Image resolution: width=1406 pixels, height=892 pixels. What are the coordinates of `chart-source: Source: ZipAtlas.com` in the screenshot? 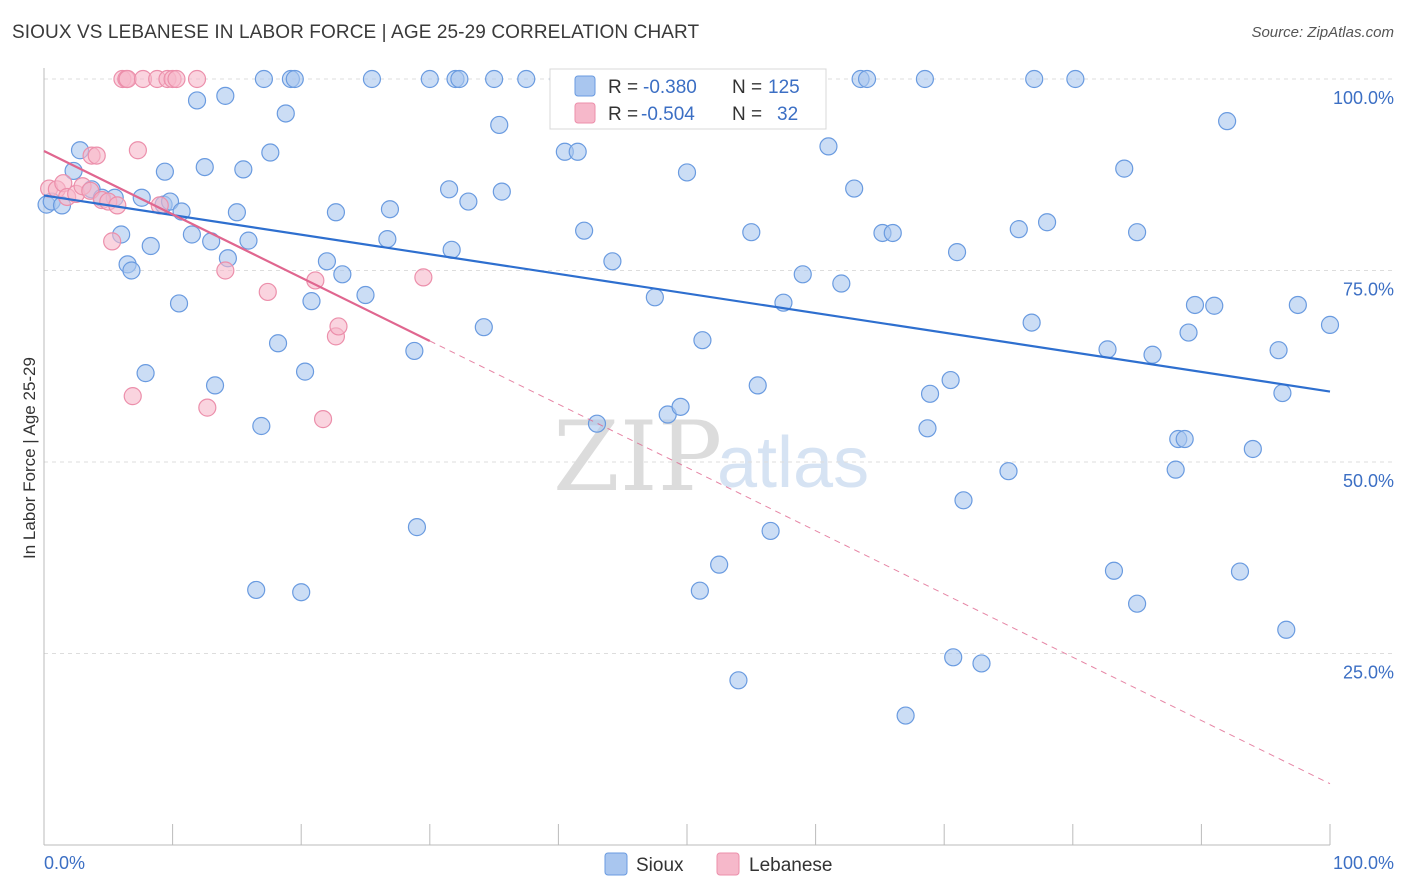 It's located at (1322, 32).